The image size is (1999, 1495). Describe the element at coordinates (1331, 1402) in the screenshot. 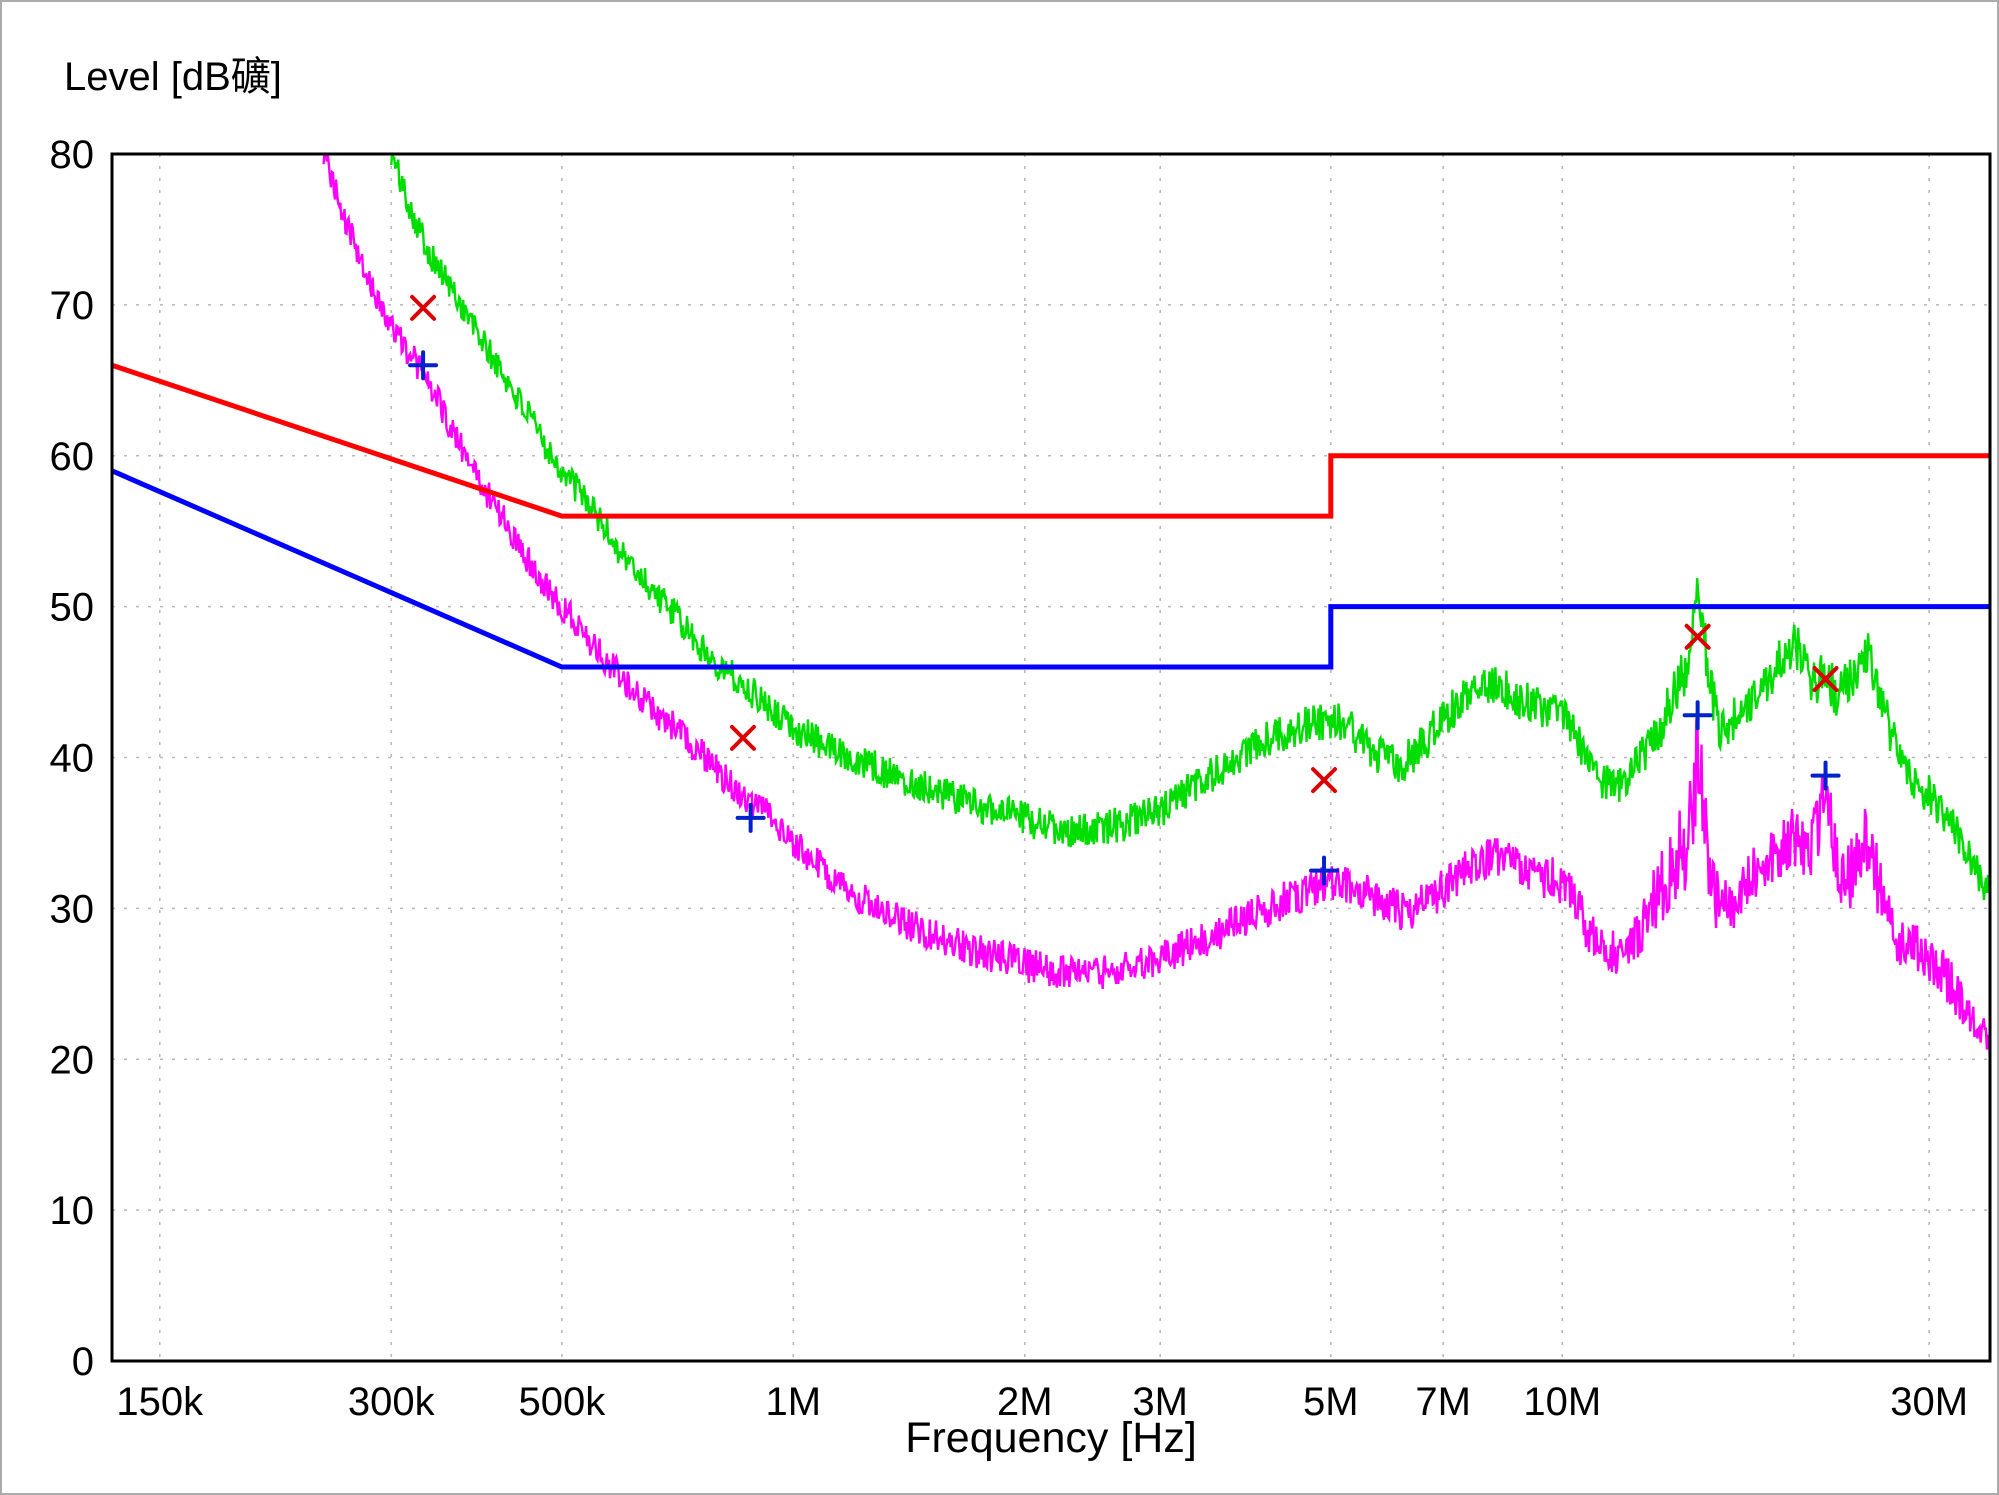

I see `x-tick-label: 5M` at that location.